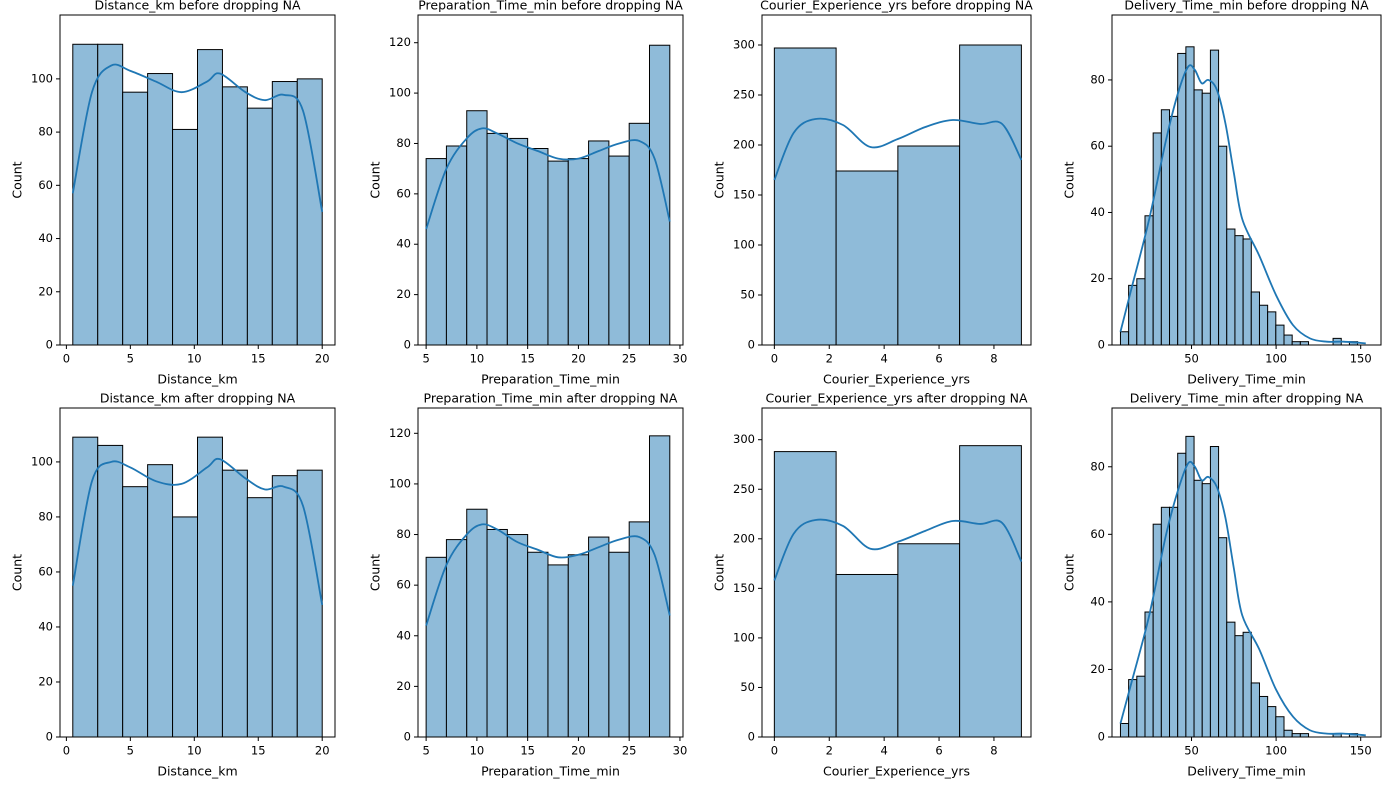  I want to click on subplot-title: Courier_Experience_yrs after dropping NA, so click(896, 398).